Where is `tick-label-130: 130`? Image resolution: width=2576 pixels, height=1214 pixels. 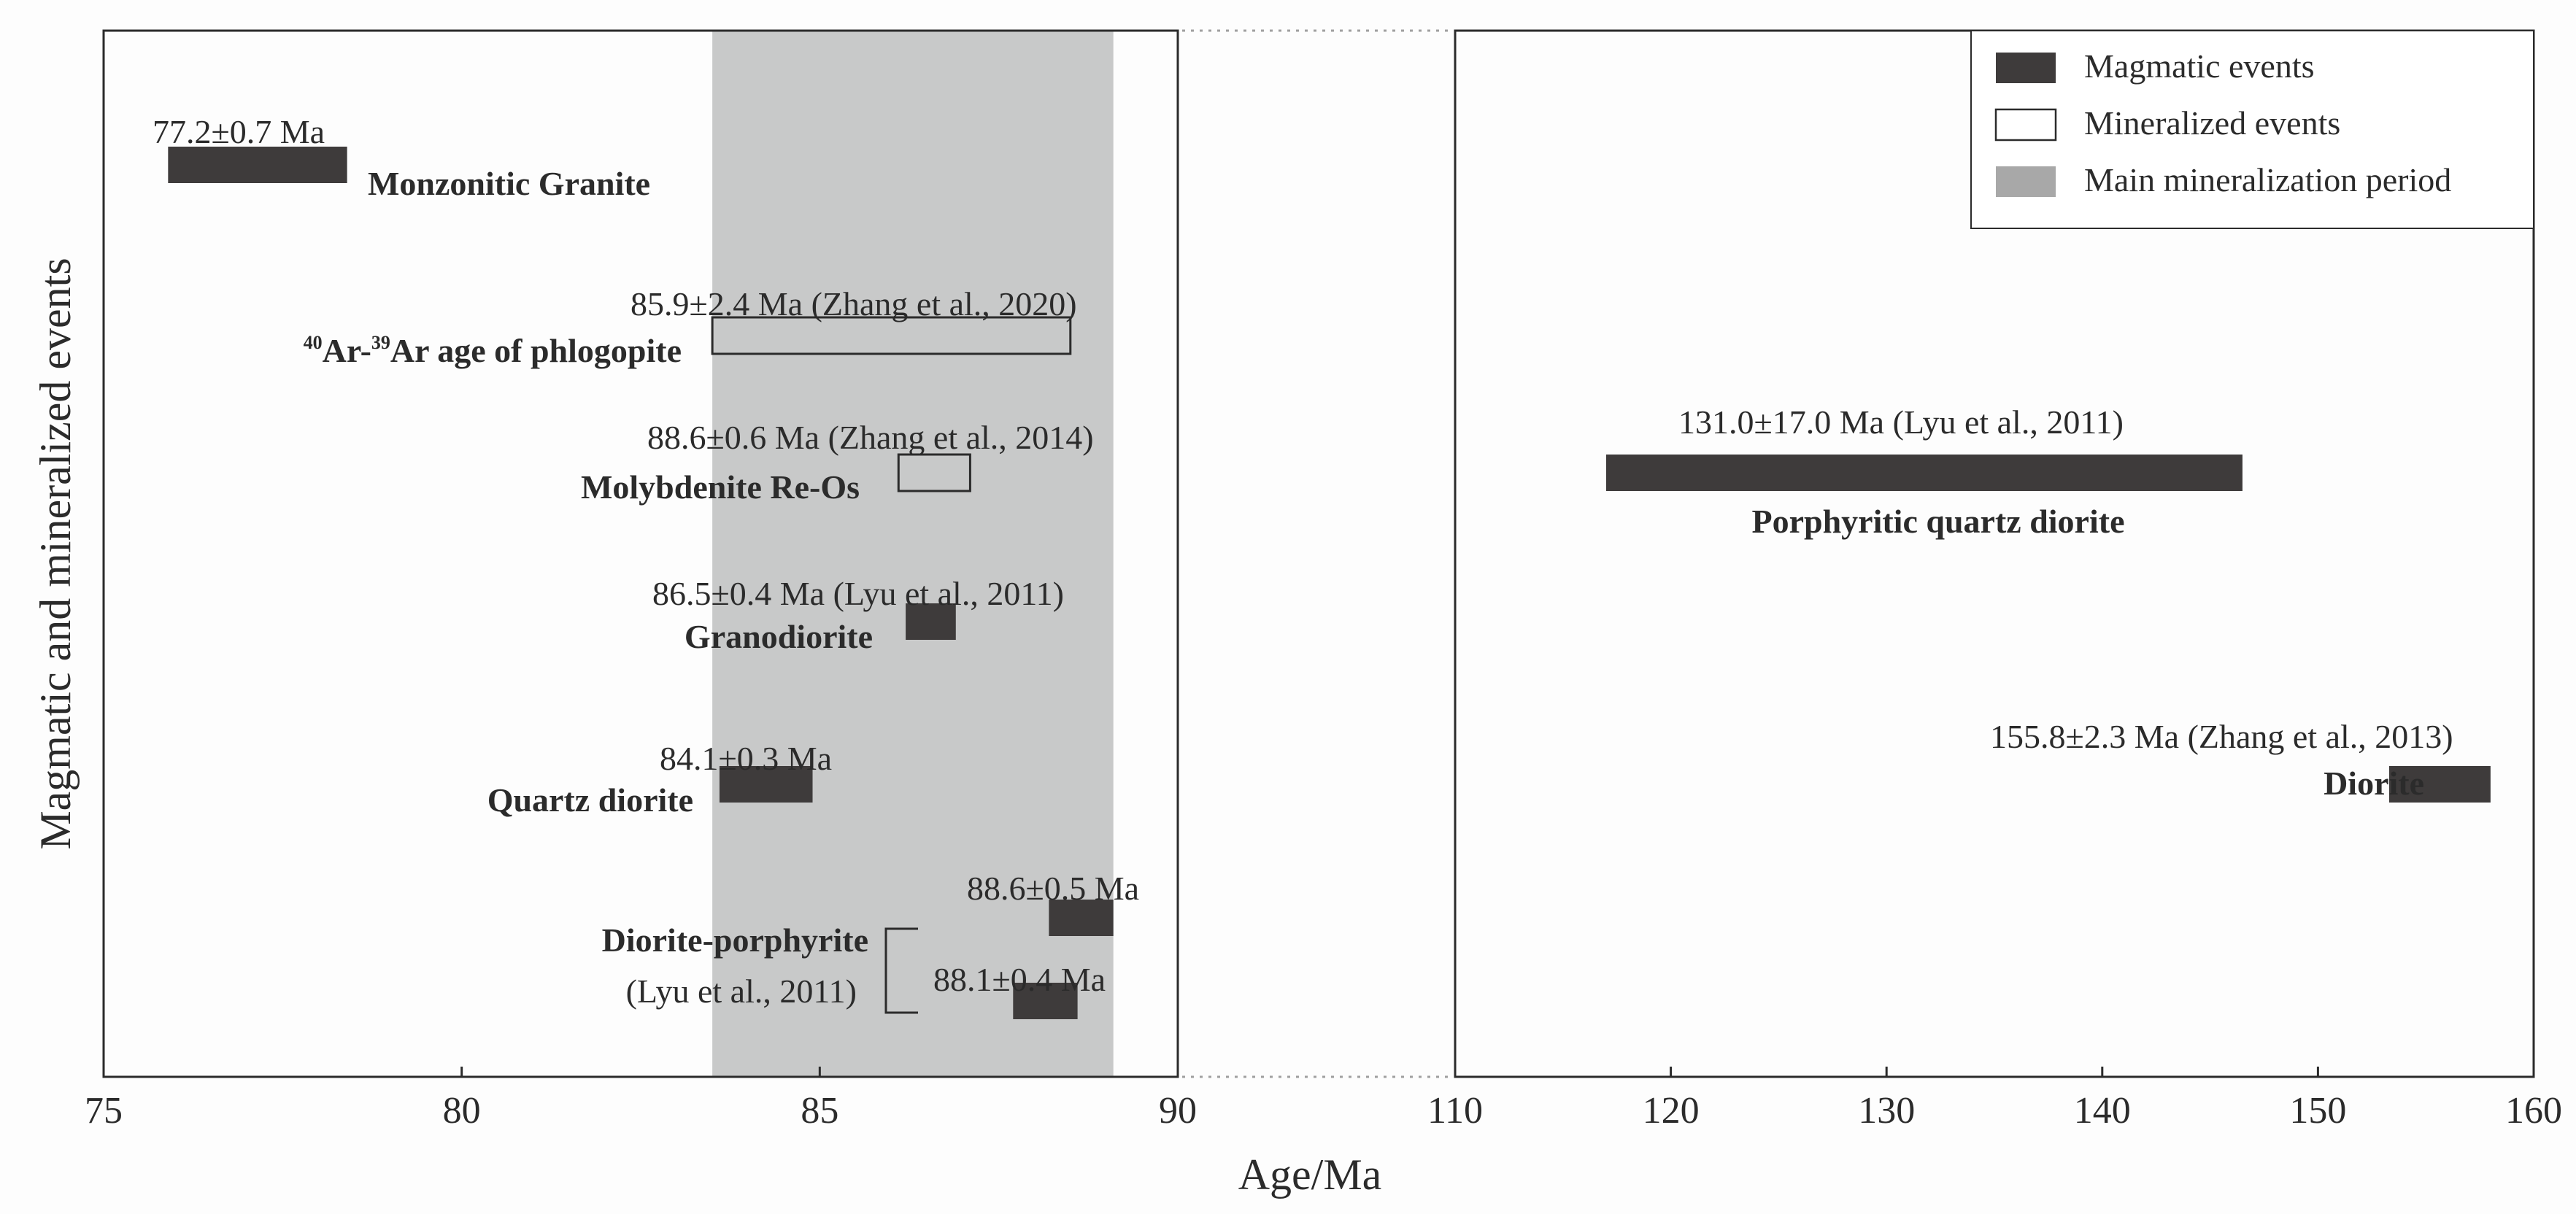 tick-label-130: 130 is located at coordinates (1887, 1111).